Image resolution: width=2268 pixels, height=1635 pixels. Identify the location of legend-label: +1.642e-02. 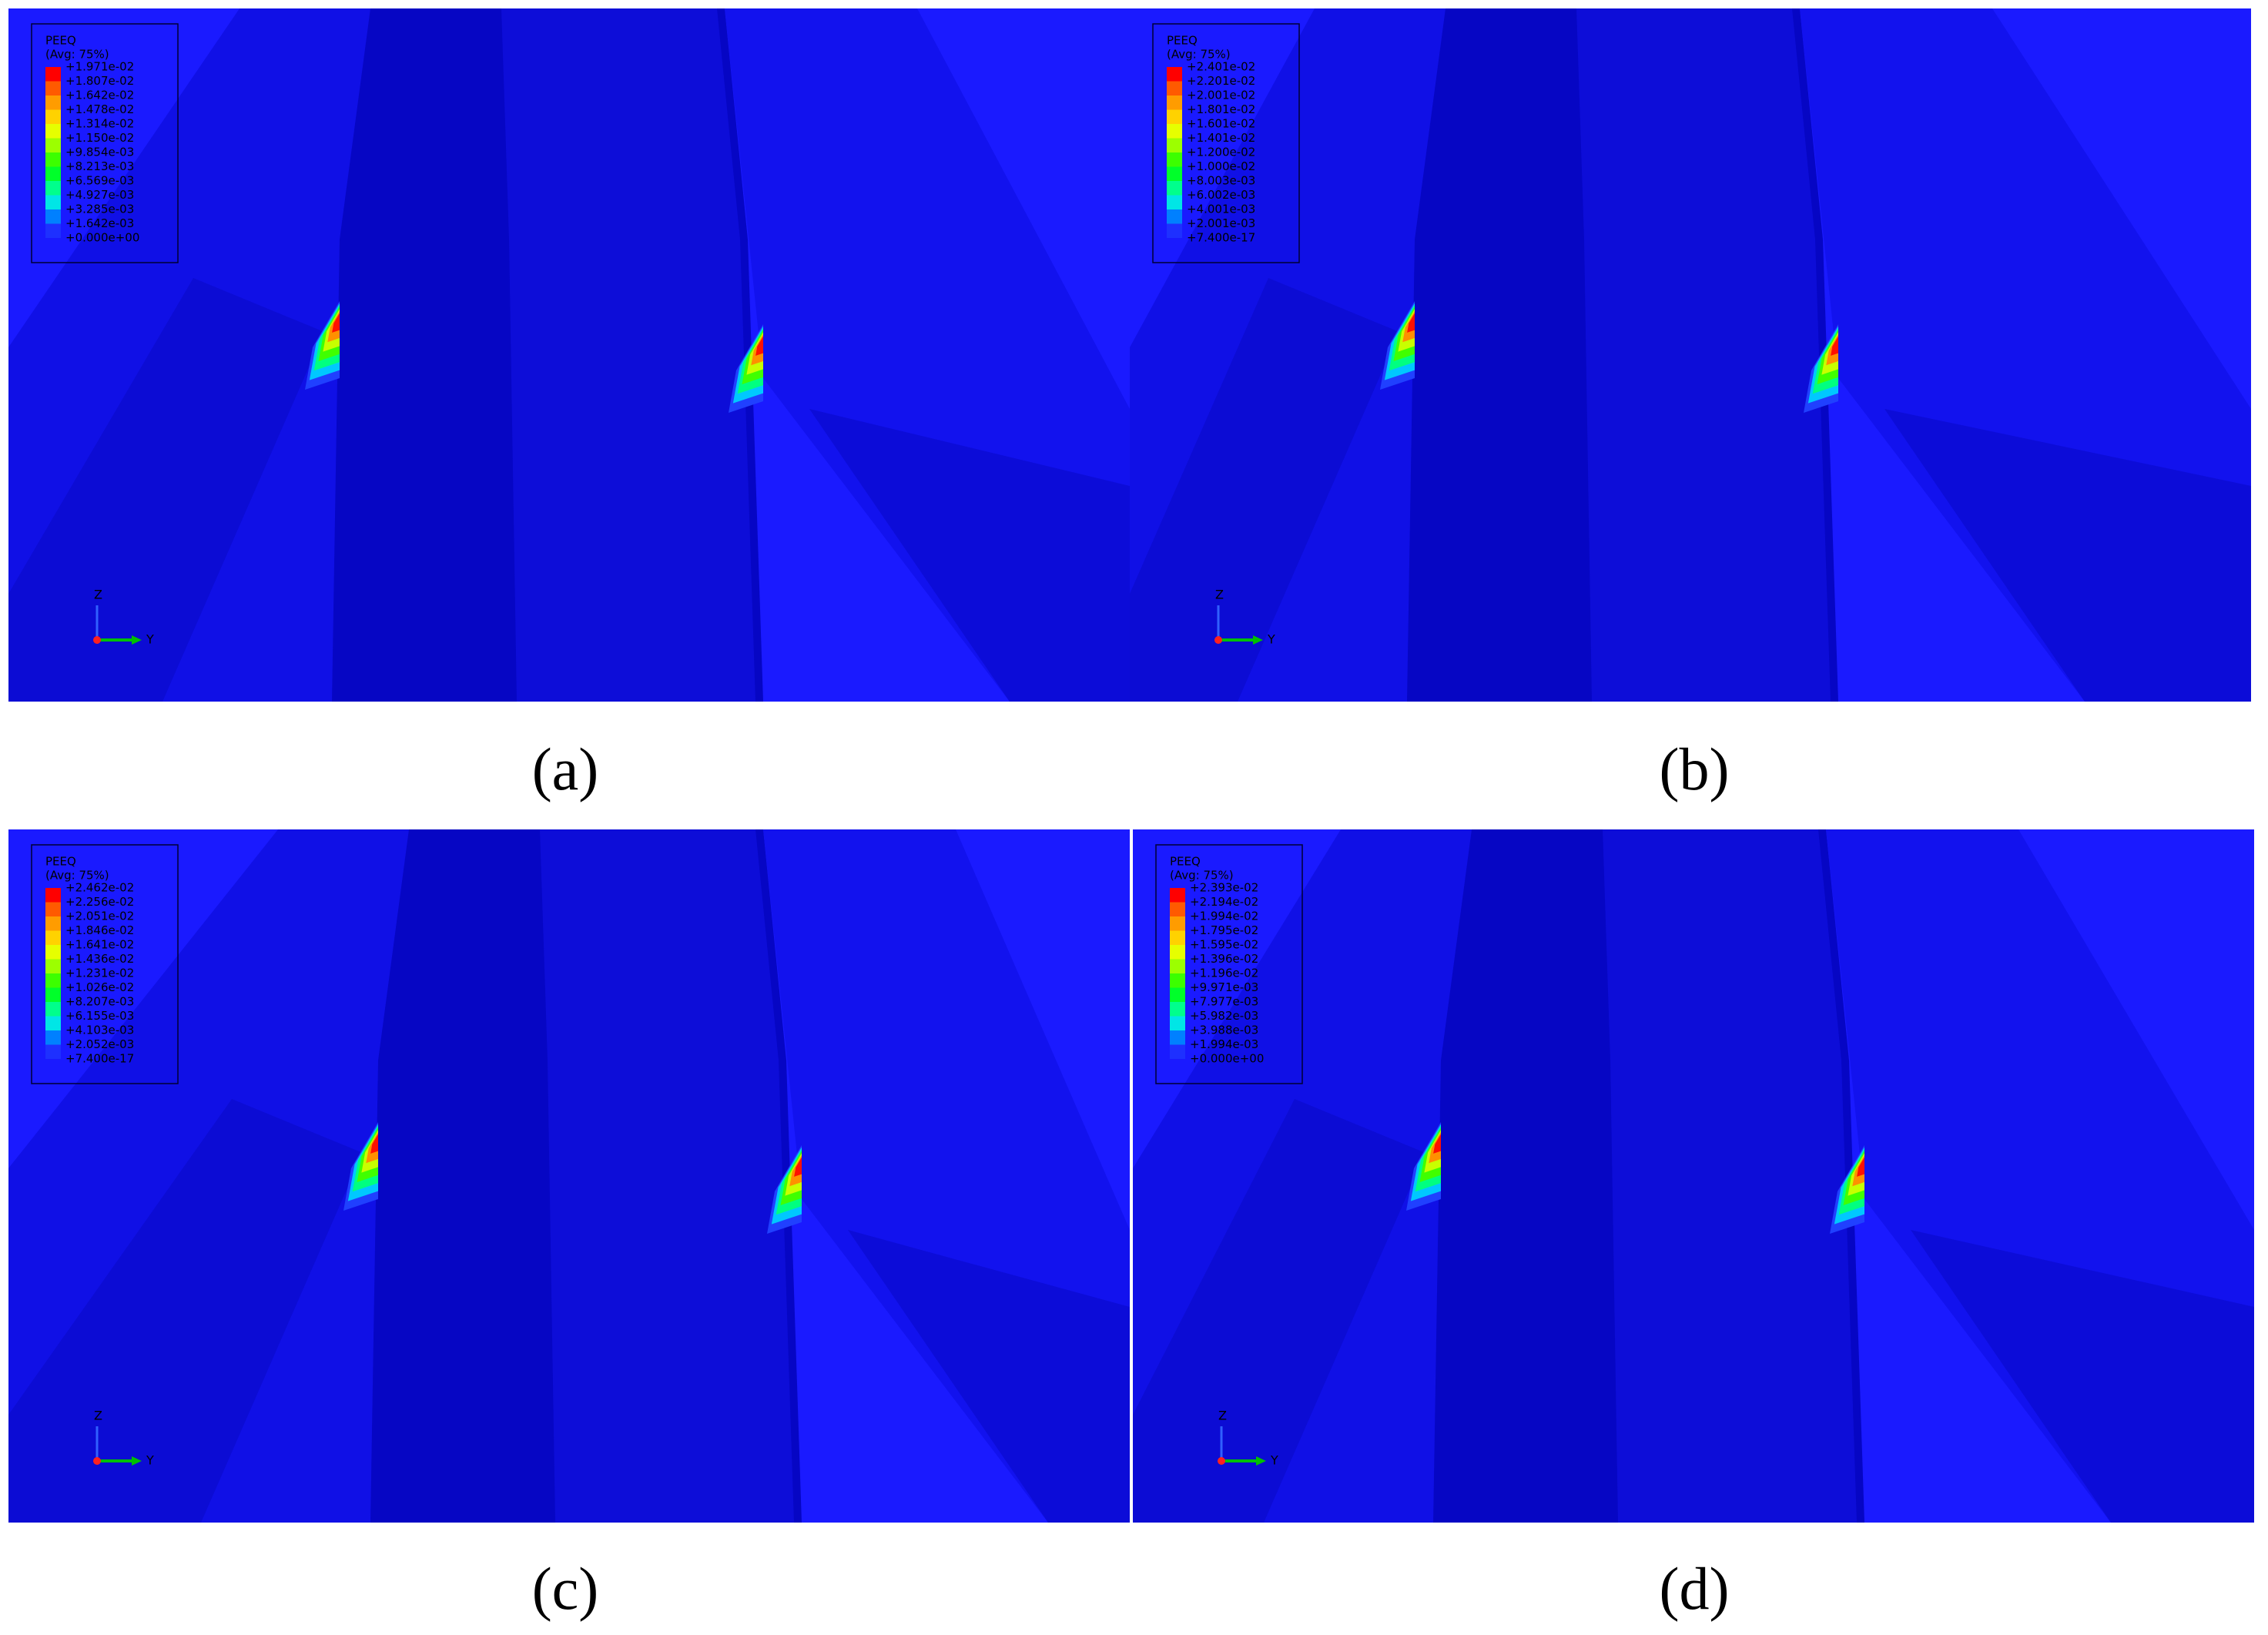
(99, 95).